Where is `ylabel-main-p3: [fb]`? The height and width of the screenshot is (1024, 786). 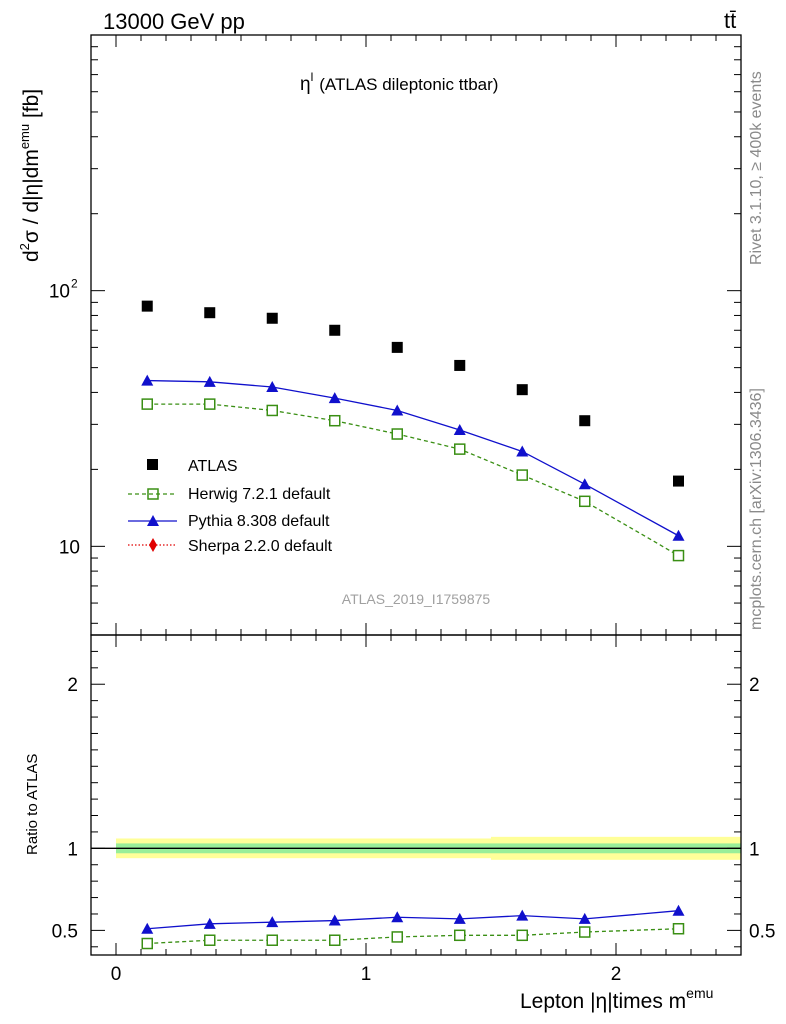
ylabel-main-p3: [fb] is located at coordinates (31, 106).